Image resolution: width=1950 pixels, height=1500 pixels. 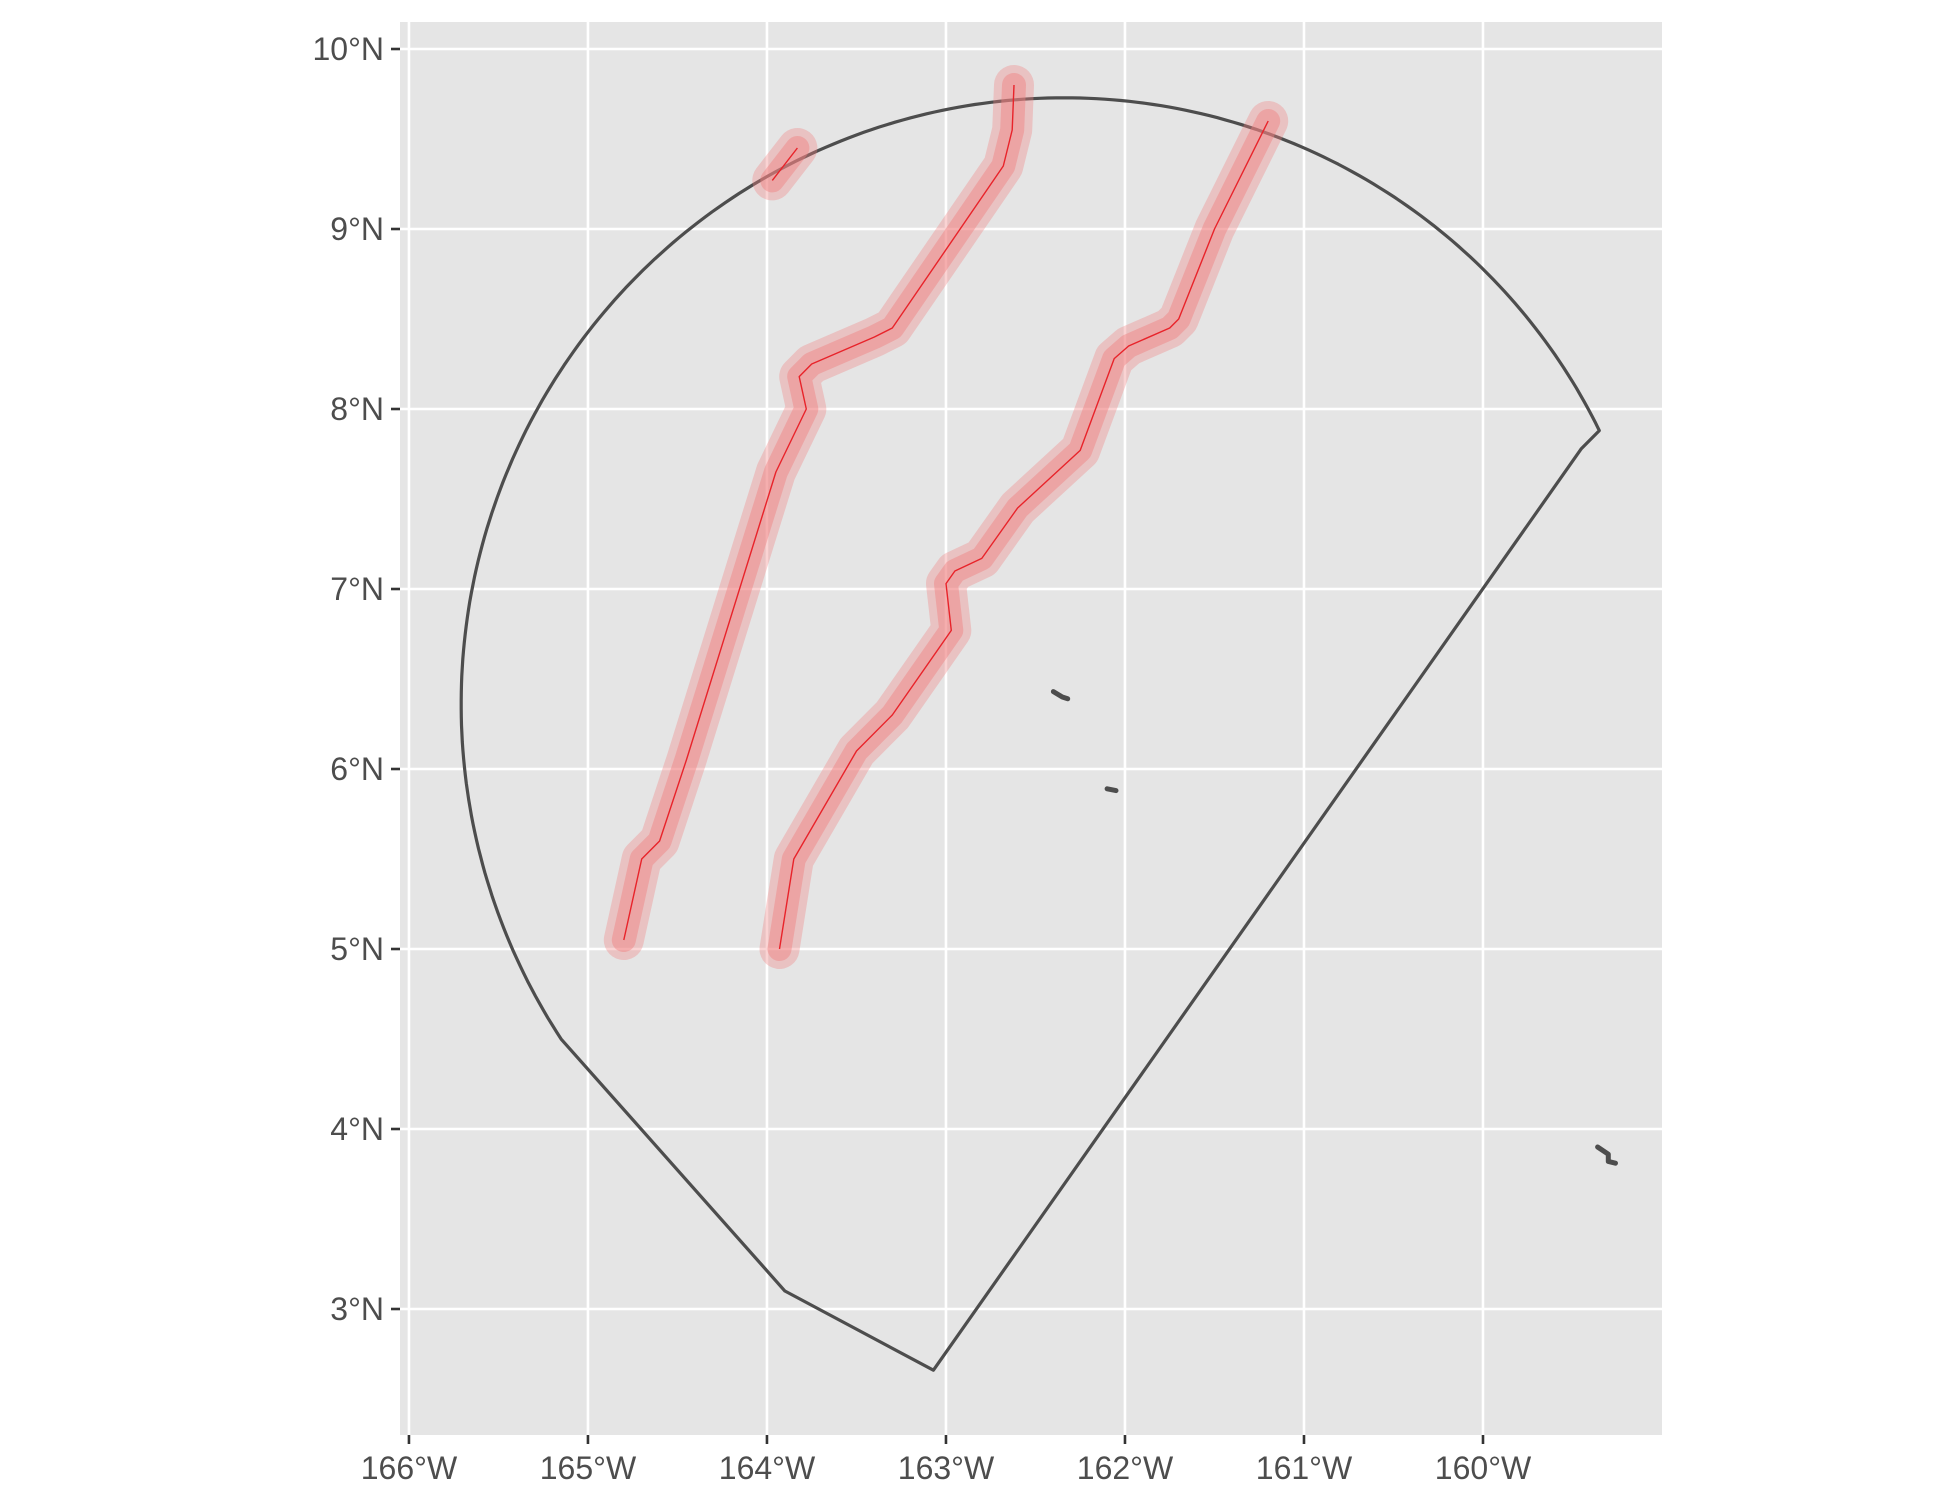 I want to click on x-tick-label: 160°W, so click(x=1483, y=1468).